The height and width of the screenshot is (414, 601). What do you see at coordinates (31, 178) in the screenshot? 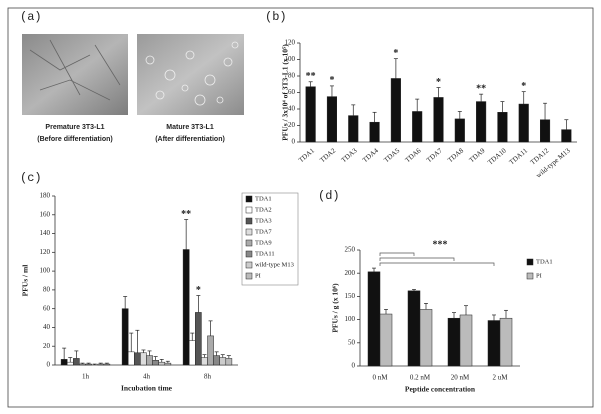
I see `panel-label: (c)` at bounding box center [31, 178].